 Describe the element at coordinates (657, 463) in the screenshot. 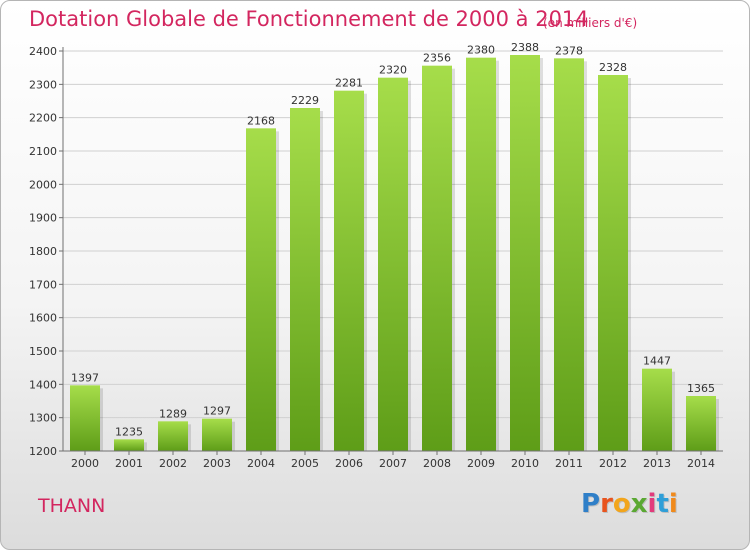

I see `x-tick-label: 2013` at that location.